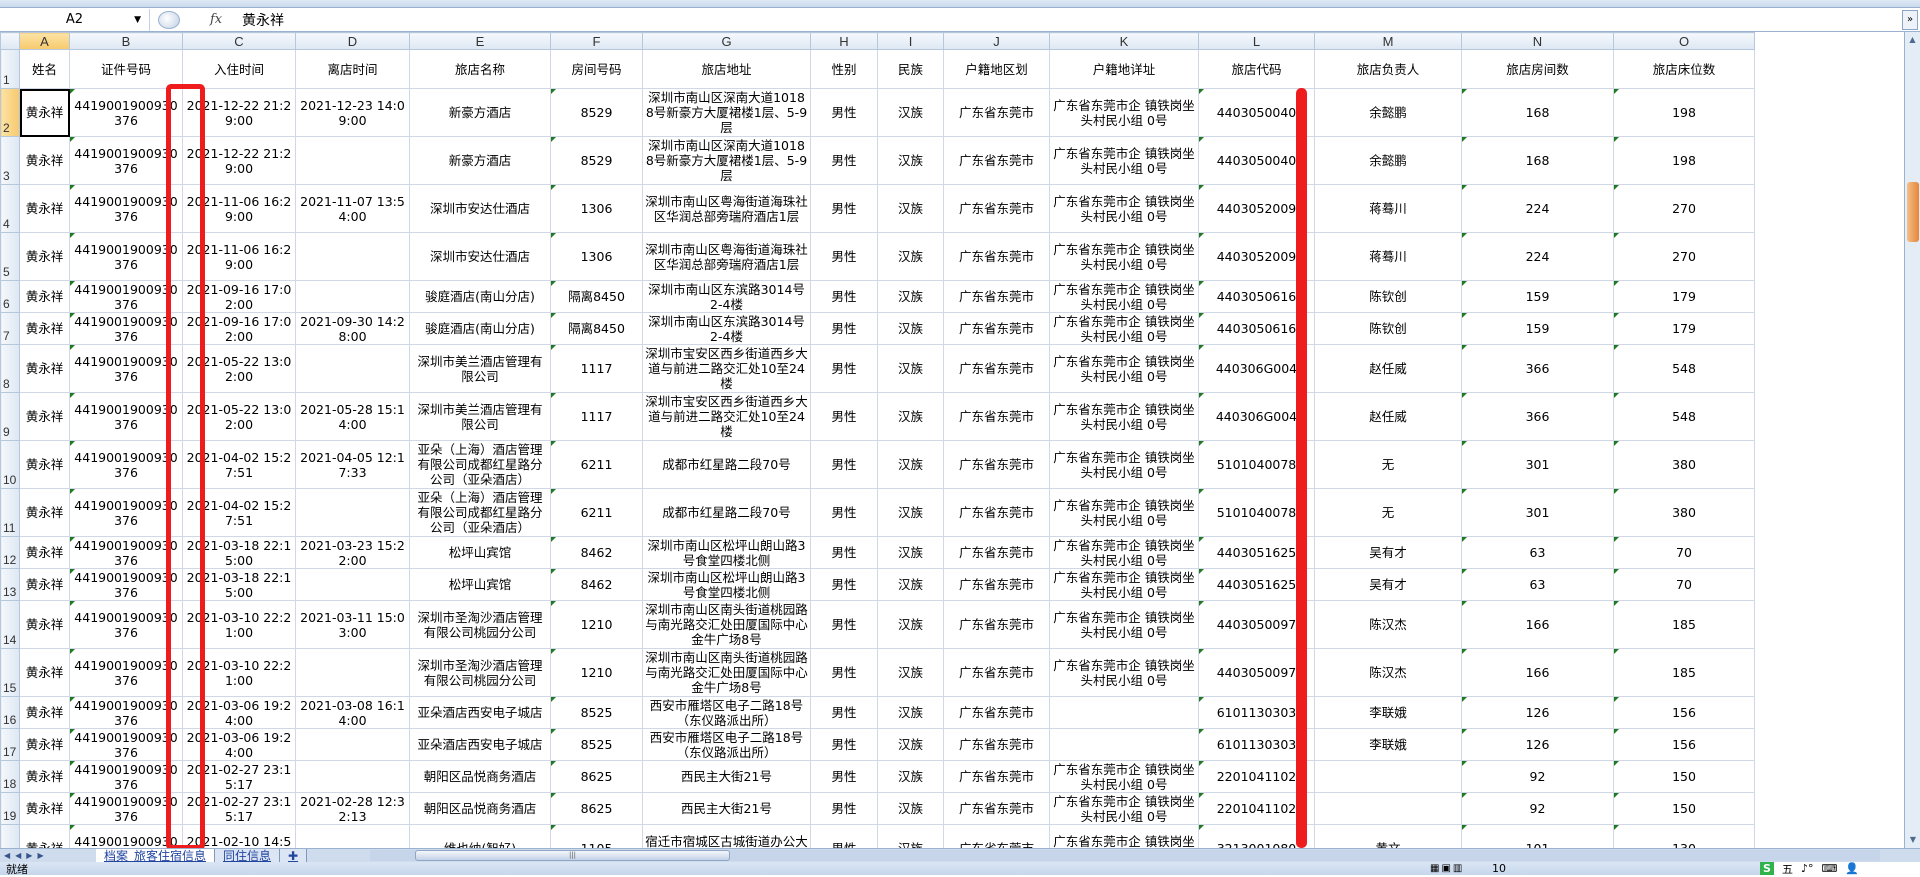 This screenshot has width=1920, height=877. What do you see at coordinates (1256, 328) in the screenshot?
I see `cell: 4403050616` at bounding box center [1256, 328].